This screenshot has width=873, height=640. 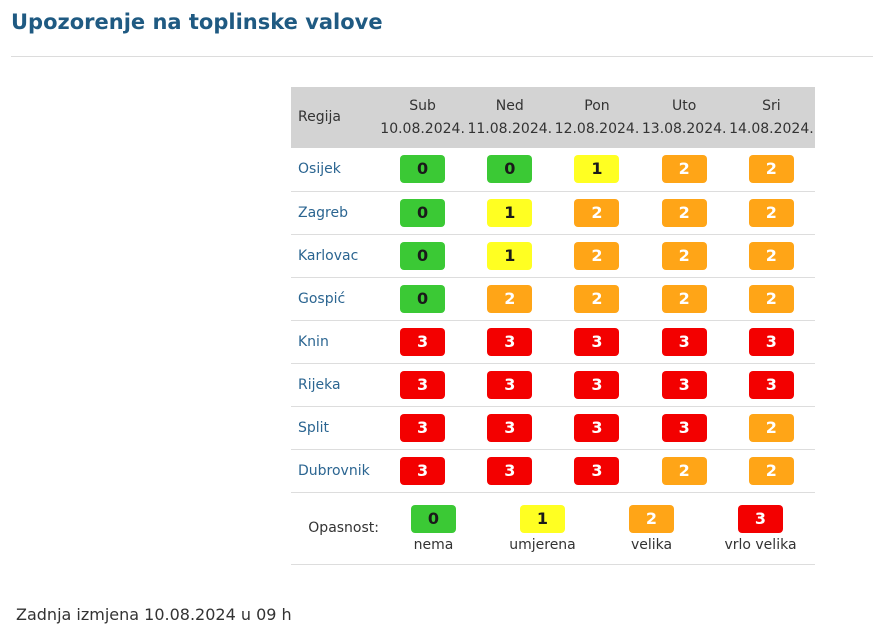 I want to click on legend-badge: 3, so click(x=760, y=519).